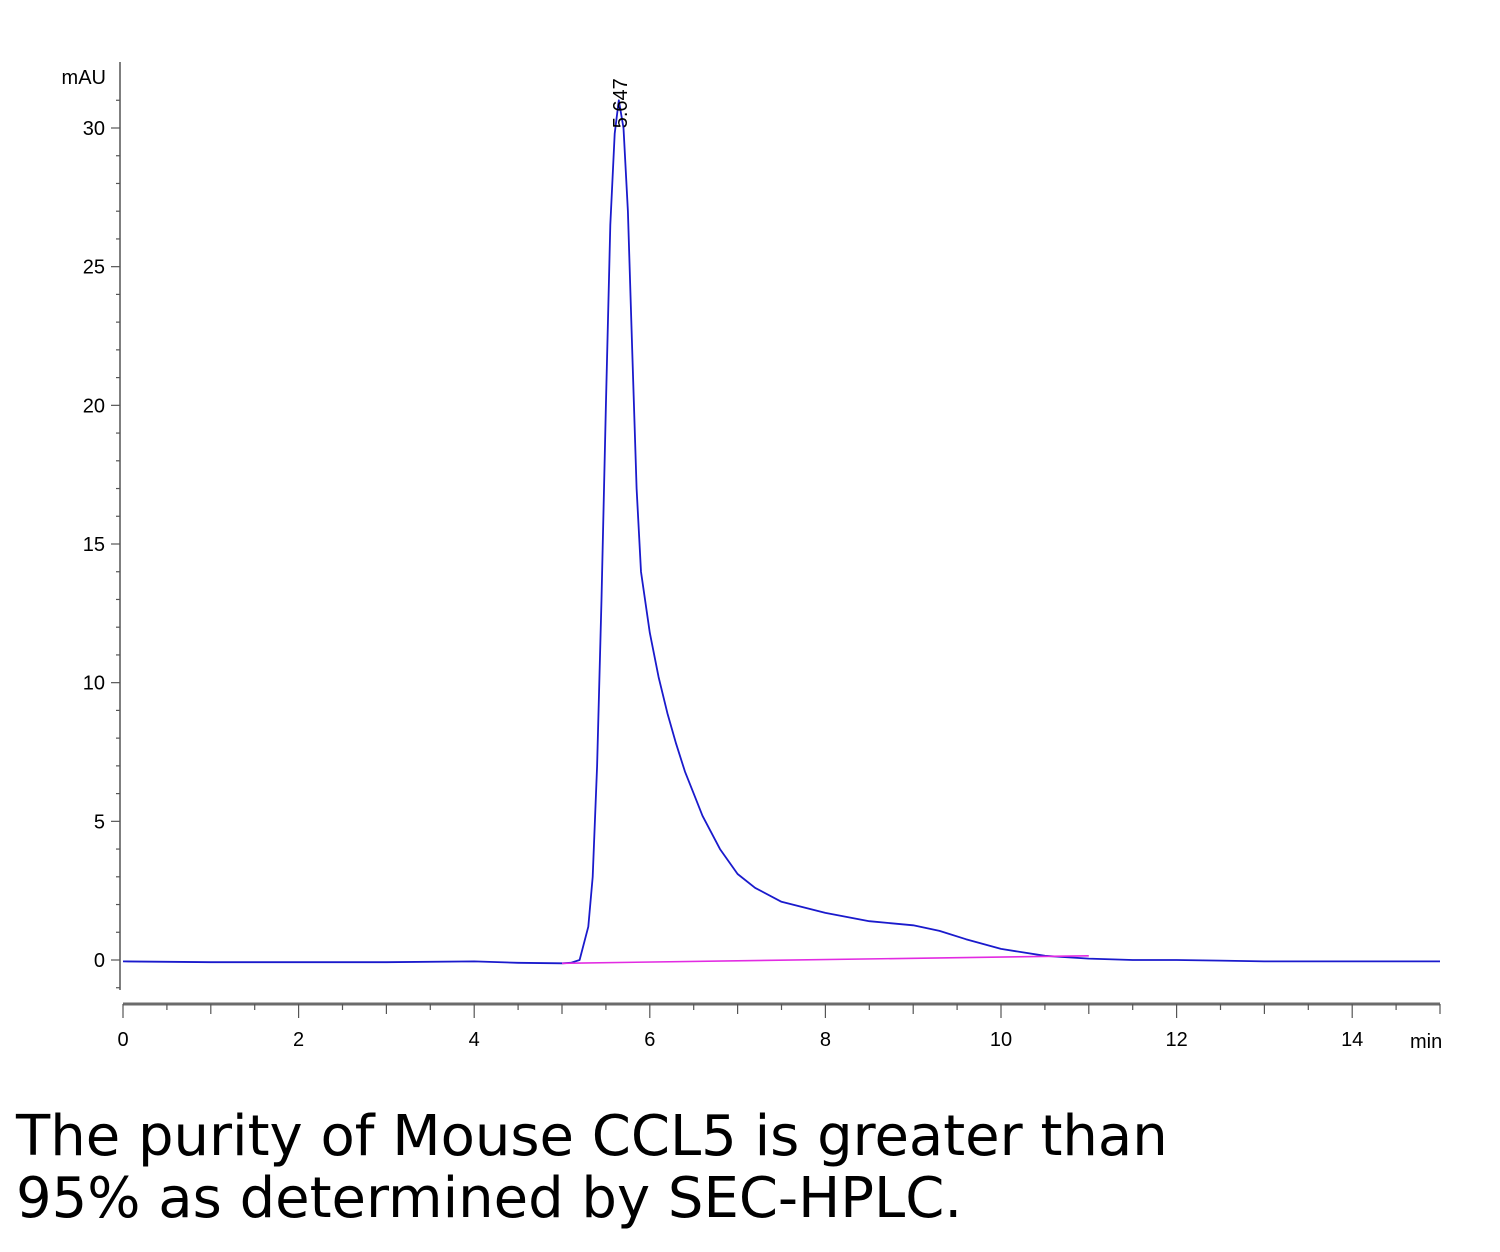 Image resolution: width=1500 pixels, height=1252 pixels. What do you see at coordinates (94, 406) in the screenshot?
I see `y-tick-label: 20` at bounding box center [94, 406].